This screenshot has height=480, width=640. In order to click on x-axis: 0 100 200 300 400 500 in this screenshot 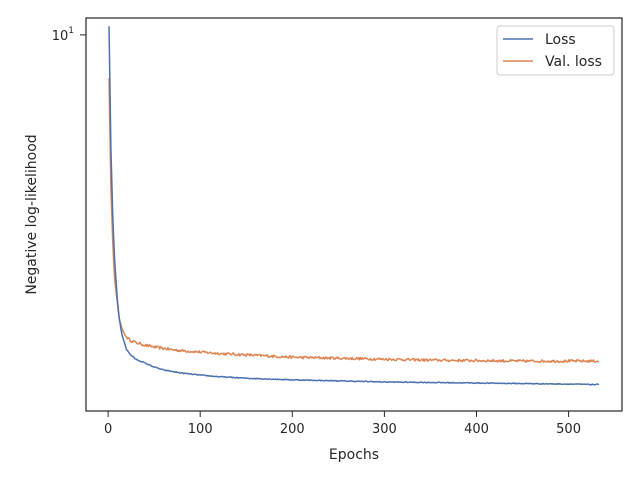, I will do `click(342, 424)`.